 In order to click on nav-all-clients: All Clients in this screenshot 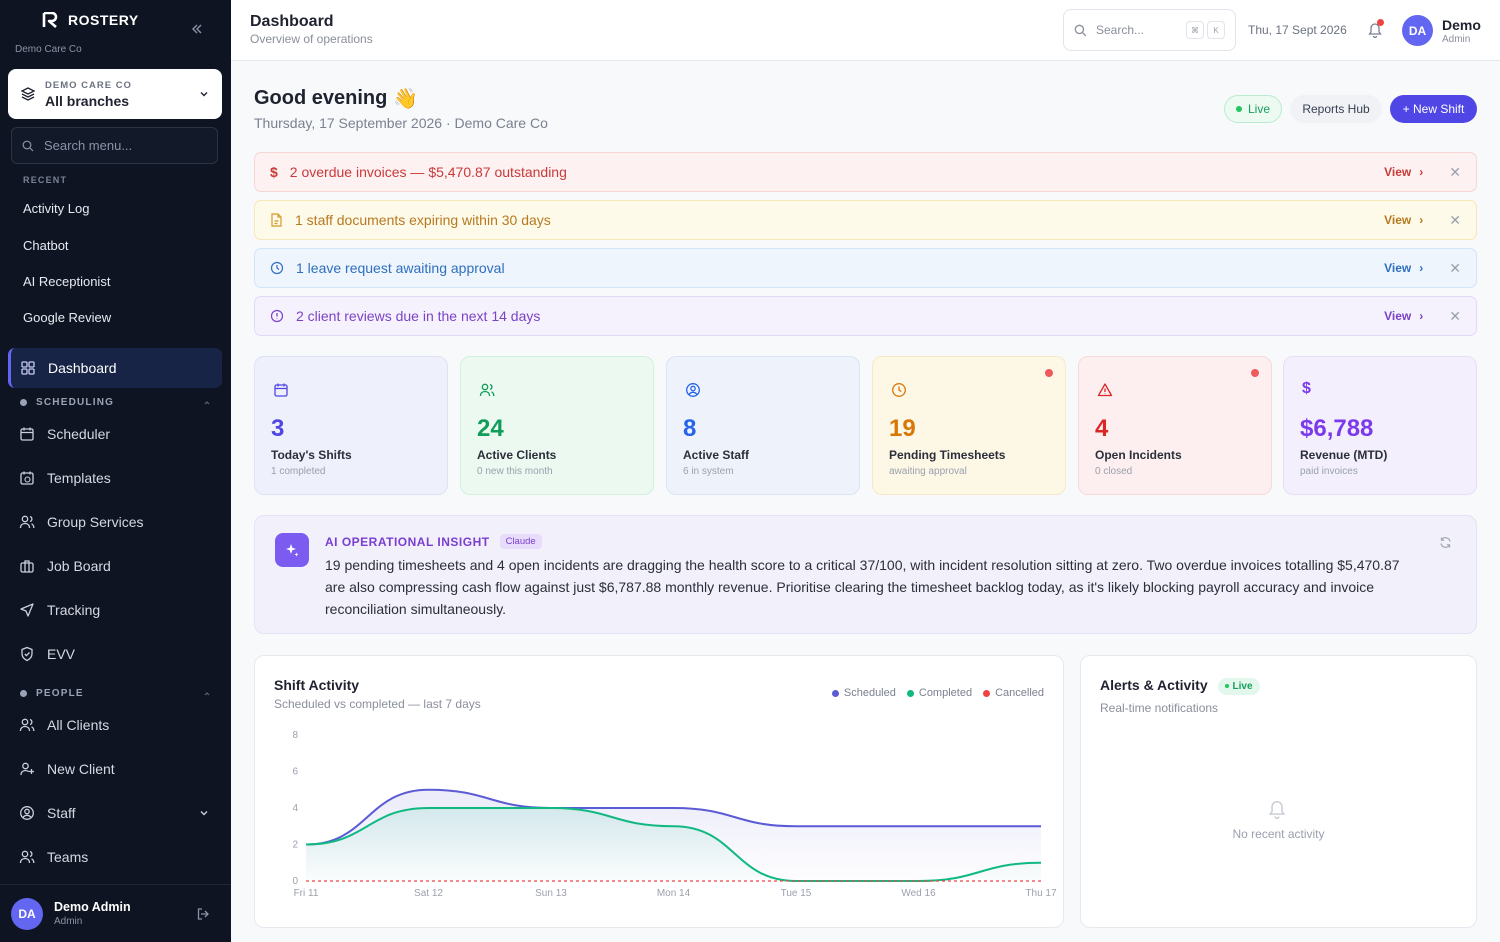, I will do `click(115, 725)`.